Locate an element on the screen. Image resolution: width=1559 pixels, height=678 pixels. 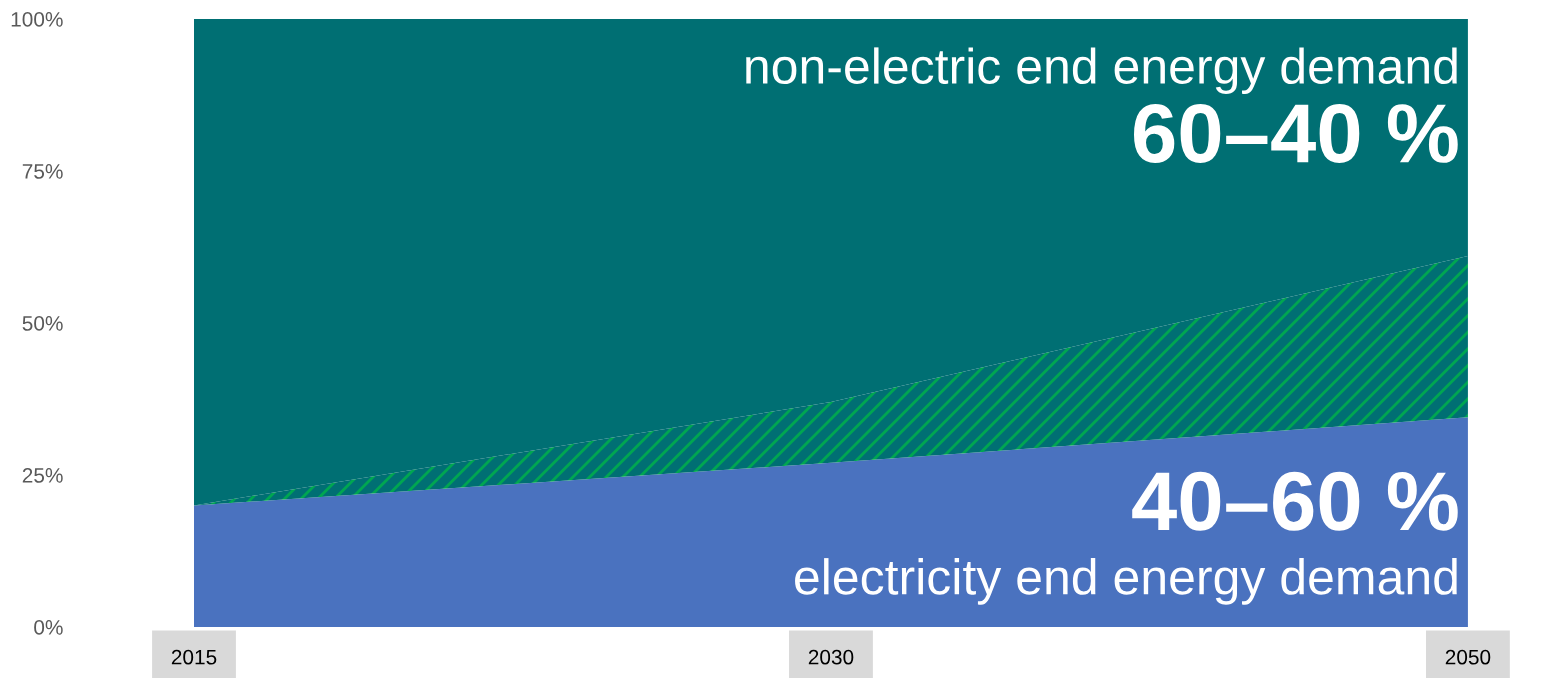
y-tick-label: 25% is located at coordinates (42, 475).